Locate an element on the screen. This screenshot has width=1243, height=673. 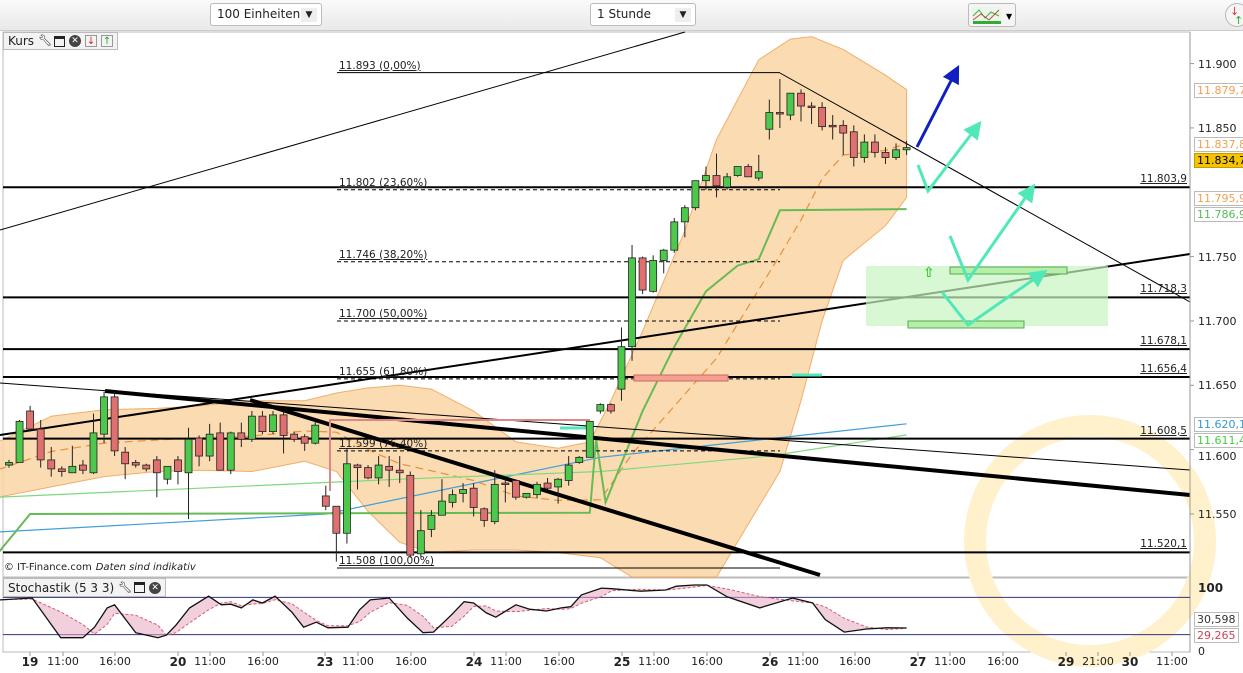
interval-select: 1 Stunde ▼ is located at coordinates (643, 14).